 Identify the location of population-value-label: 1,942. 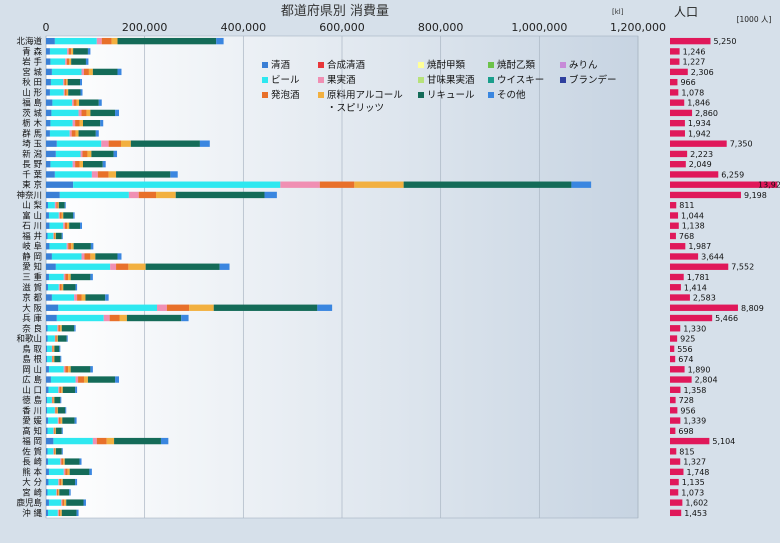
(699, 133).